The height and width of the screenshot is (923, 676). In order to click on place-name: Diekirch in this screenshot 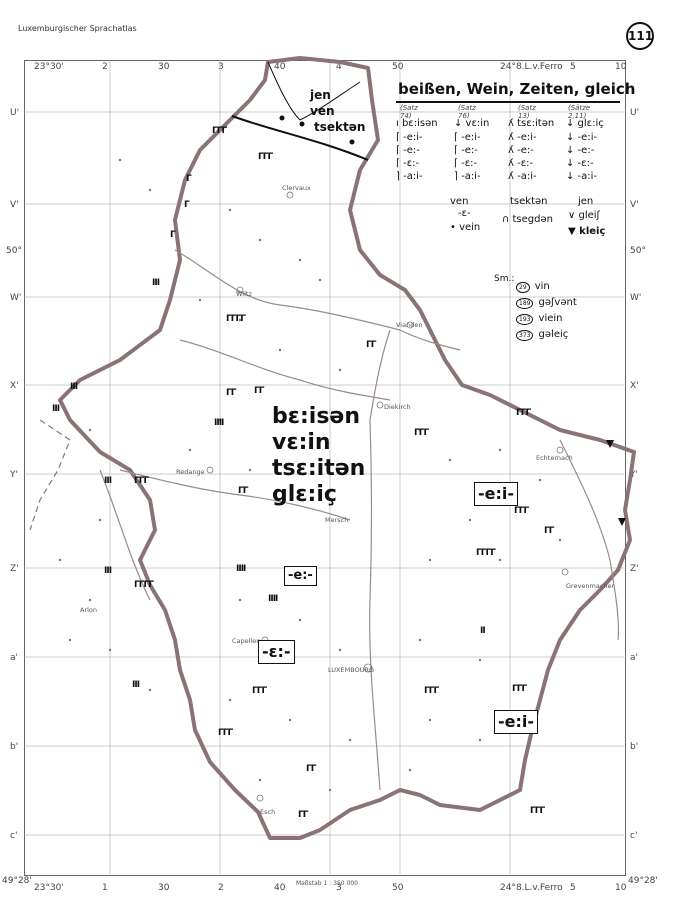, I will do `click(397, 407)`.